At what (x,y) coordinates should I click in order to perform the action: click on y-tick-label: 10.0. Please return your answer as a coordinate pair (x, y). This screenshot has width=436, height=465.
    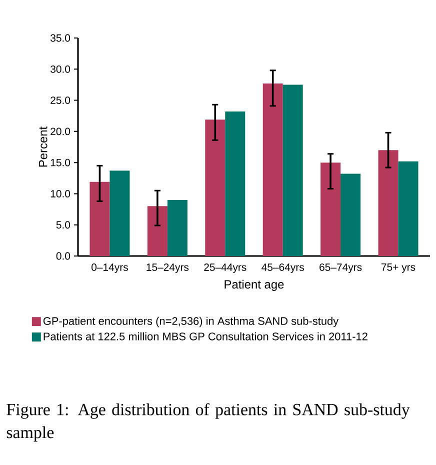
    Looking at the image, I should click on (60, 194).